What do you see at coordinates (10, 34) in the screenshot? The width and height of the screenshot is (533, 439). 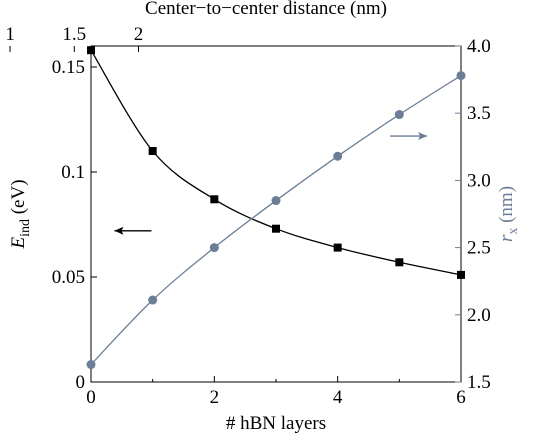 I see `top-x-tick-label: 1` at bounding box center [10, 34].